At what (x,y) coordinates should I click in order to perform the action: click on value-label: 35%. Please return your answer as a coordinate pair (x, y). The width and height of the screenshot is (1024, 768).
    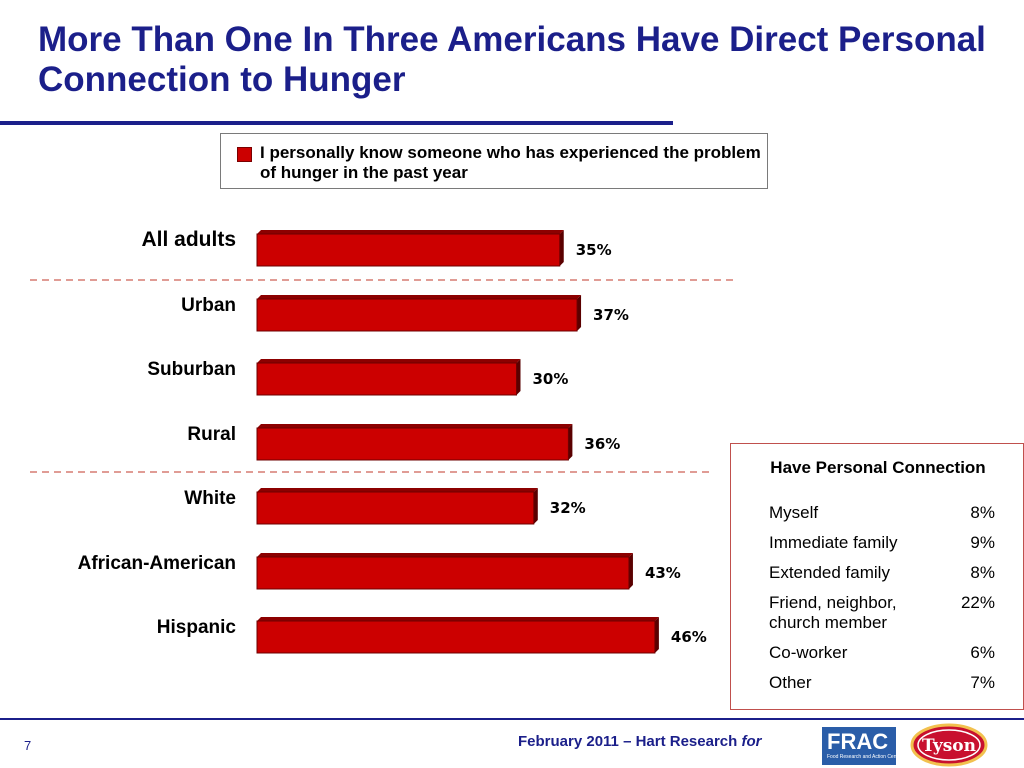
    Looking at the image, I should click on (594, 250).